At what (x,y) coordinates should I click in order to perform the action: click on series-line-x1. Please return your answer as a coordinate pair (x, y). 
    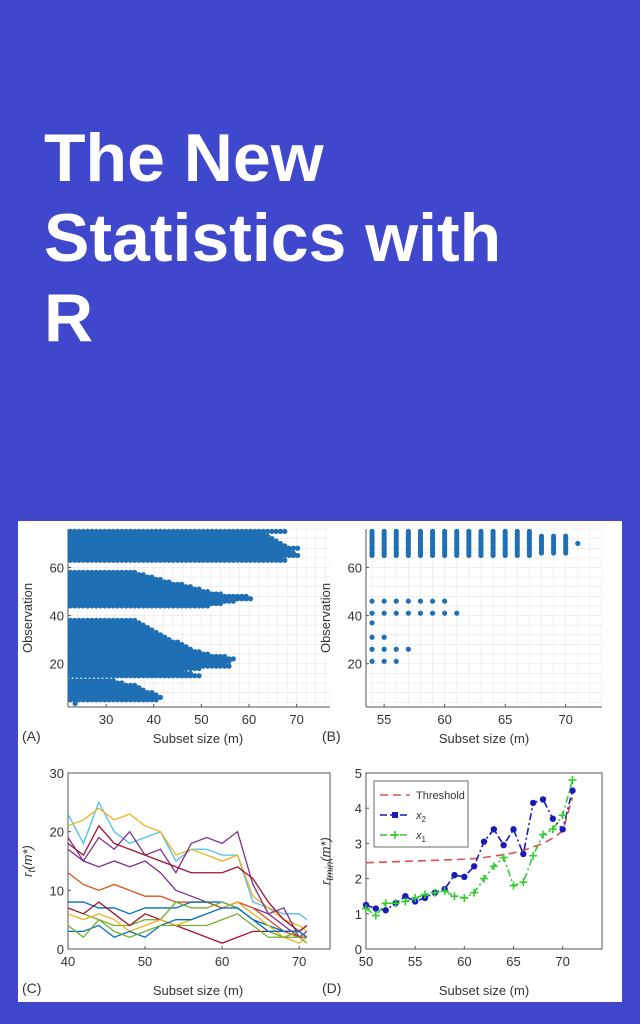
    Looking at the image, I should click on (469, 848).